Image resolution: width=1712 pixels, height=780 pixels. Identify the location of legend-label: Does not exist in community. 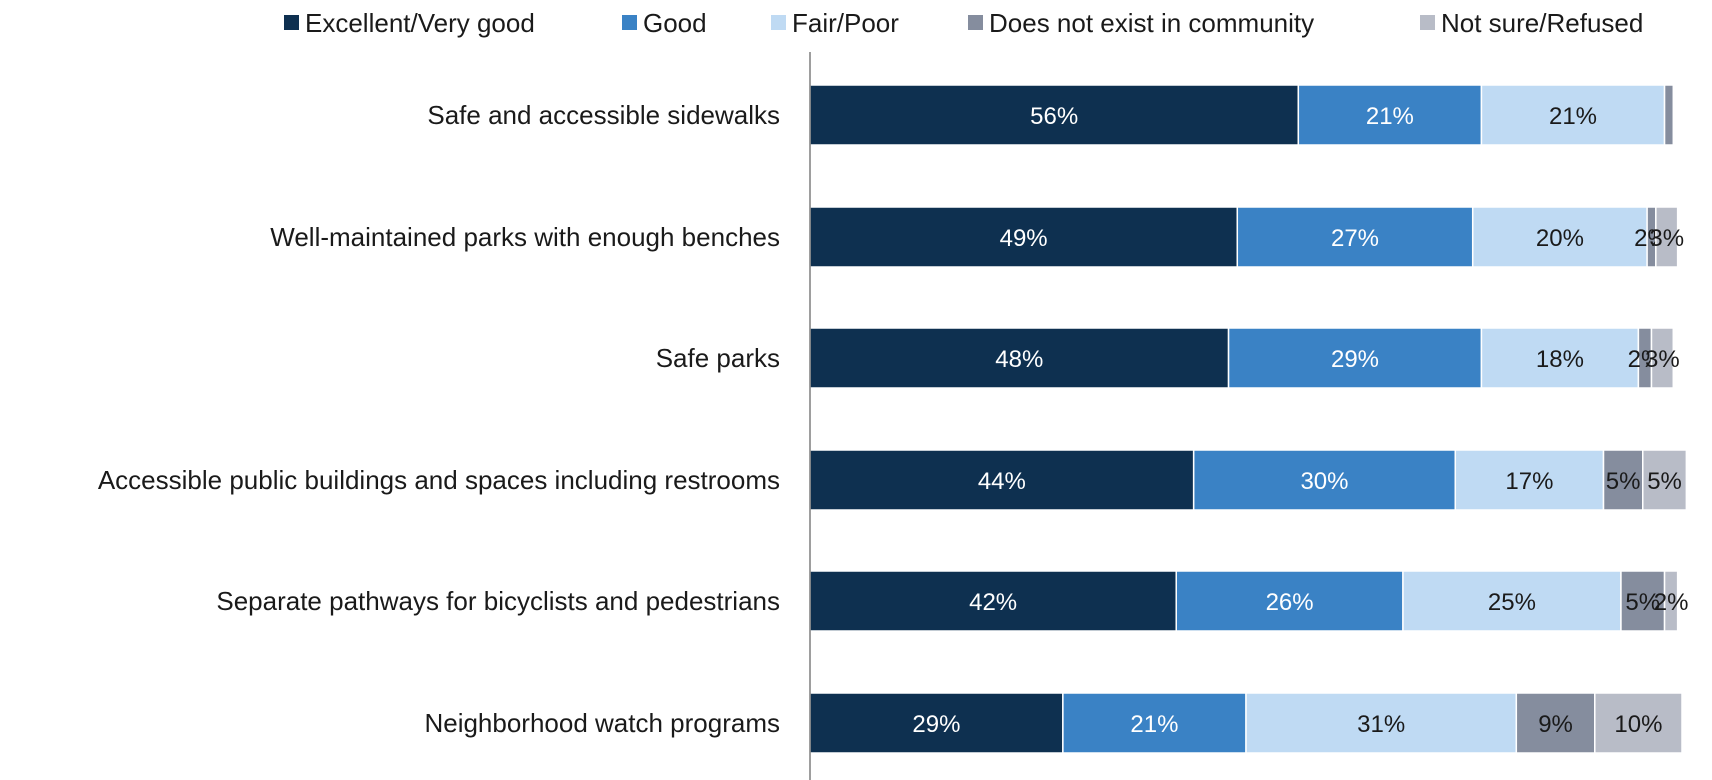
(1151, 23).